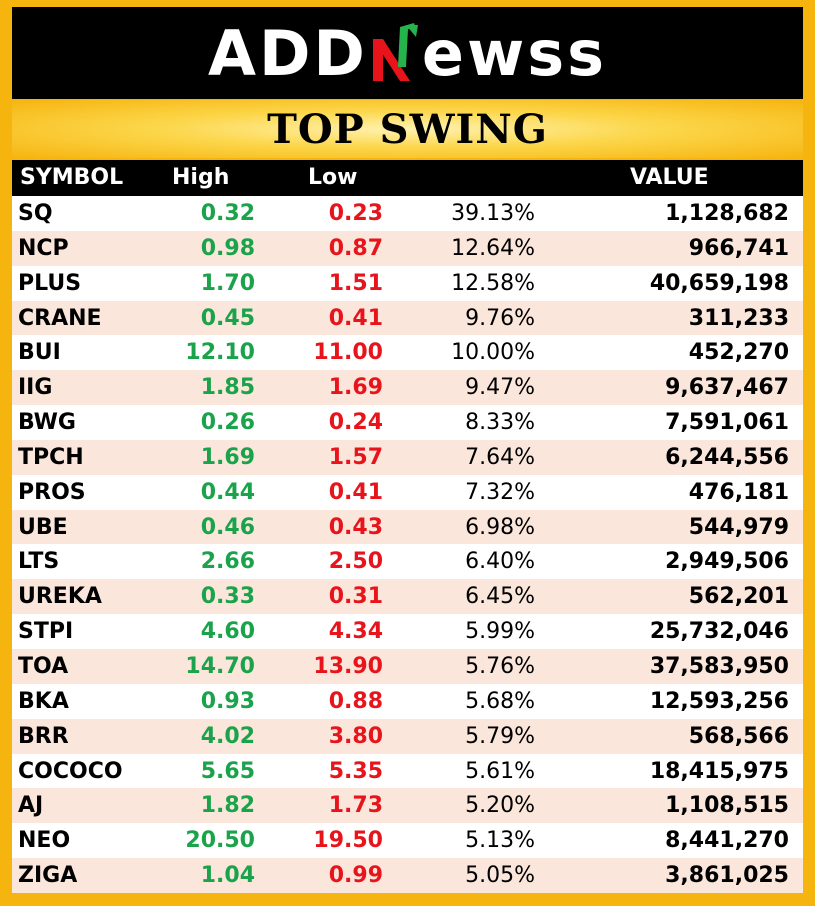 The image size is (815, 906). Describe the element at coordinates (493, 283) in the screenshot. I see `percent-cell: 12.58%` at that location.